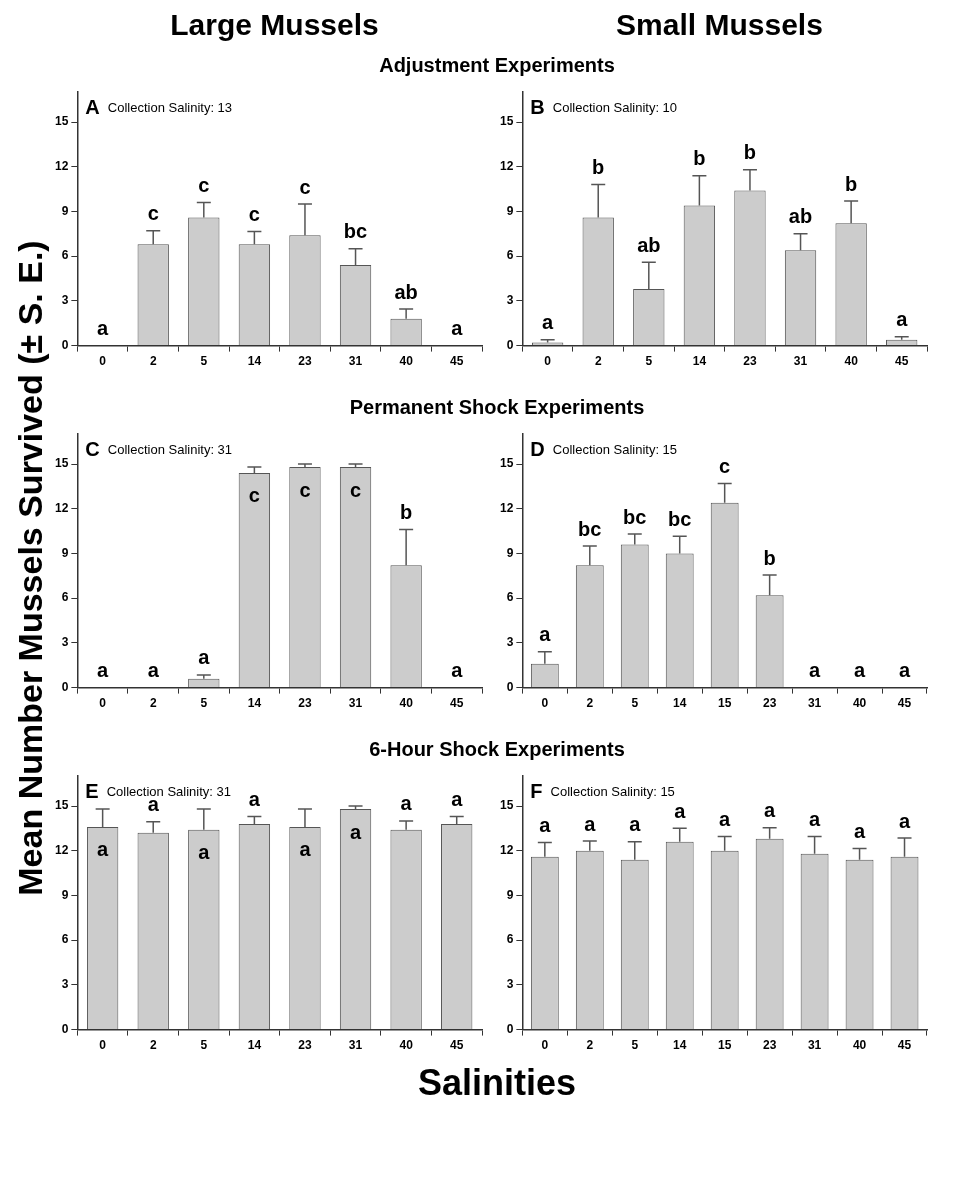 The image size is (961, 1187). What do you see at coordinates (92, 448) in the screenshot?
I see `annotation: C` at bounding box center [92, 448].